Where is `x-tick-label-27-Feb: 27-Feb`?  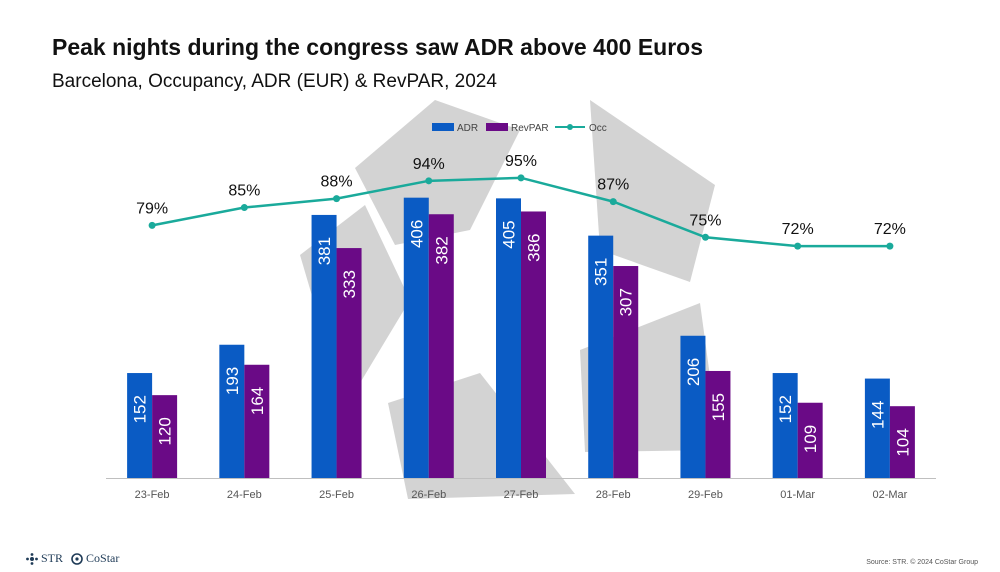 x-tick-label-27-Feb: 27-Feb is located at coordinates (521, 495).